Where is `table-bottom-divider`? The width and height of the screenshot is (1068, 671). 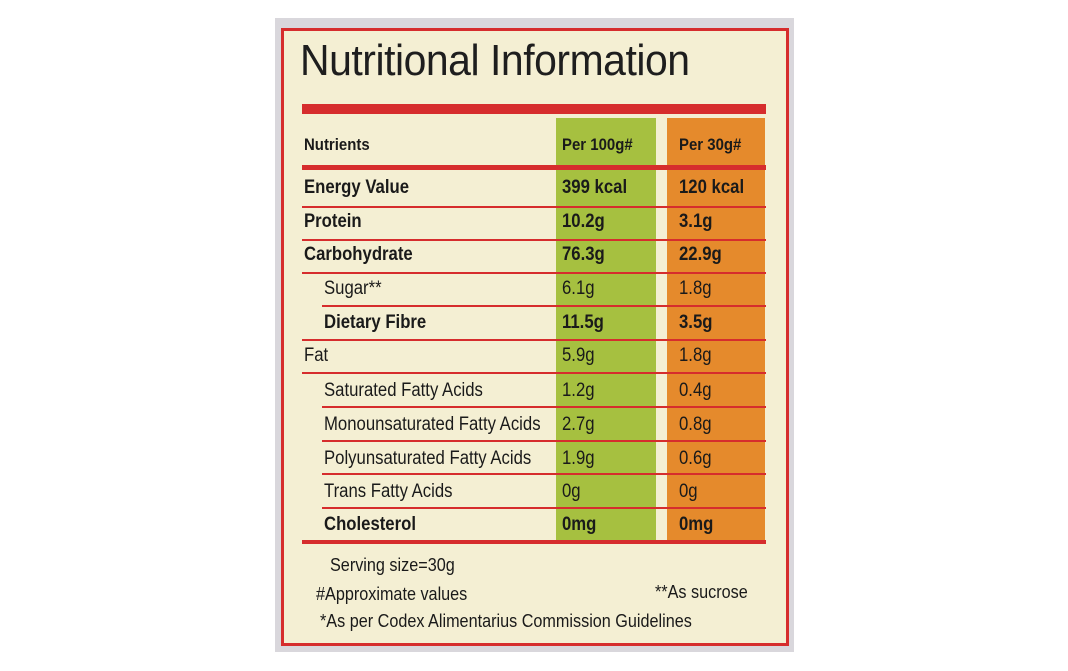 table-bottom-divider is located at coordinates (534, 542).